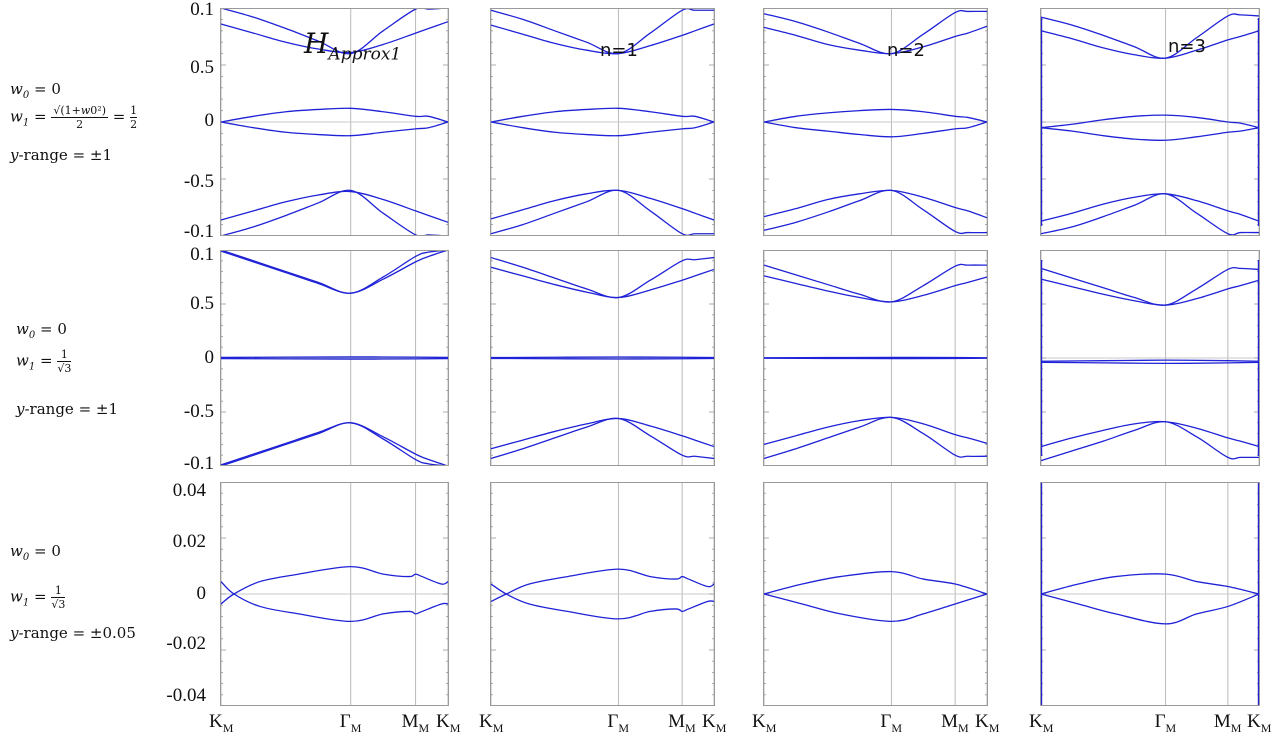 The image size is (1281, 735). I want to click on panel-r1-c1, so click(334, 122).